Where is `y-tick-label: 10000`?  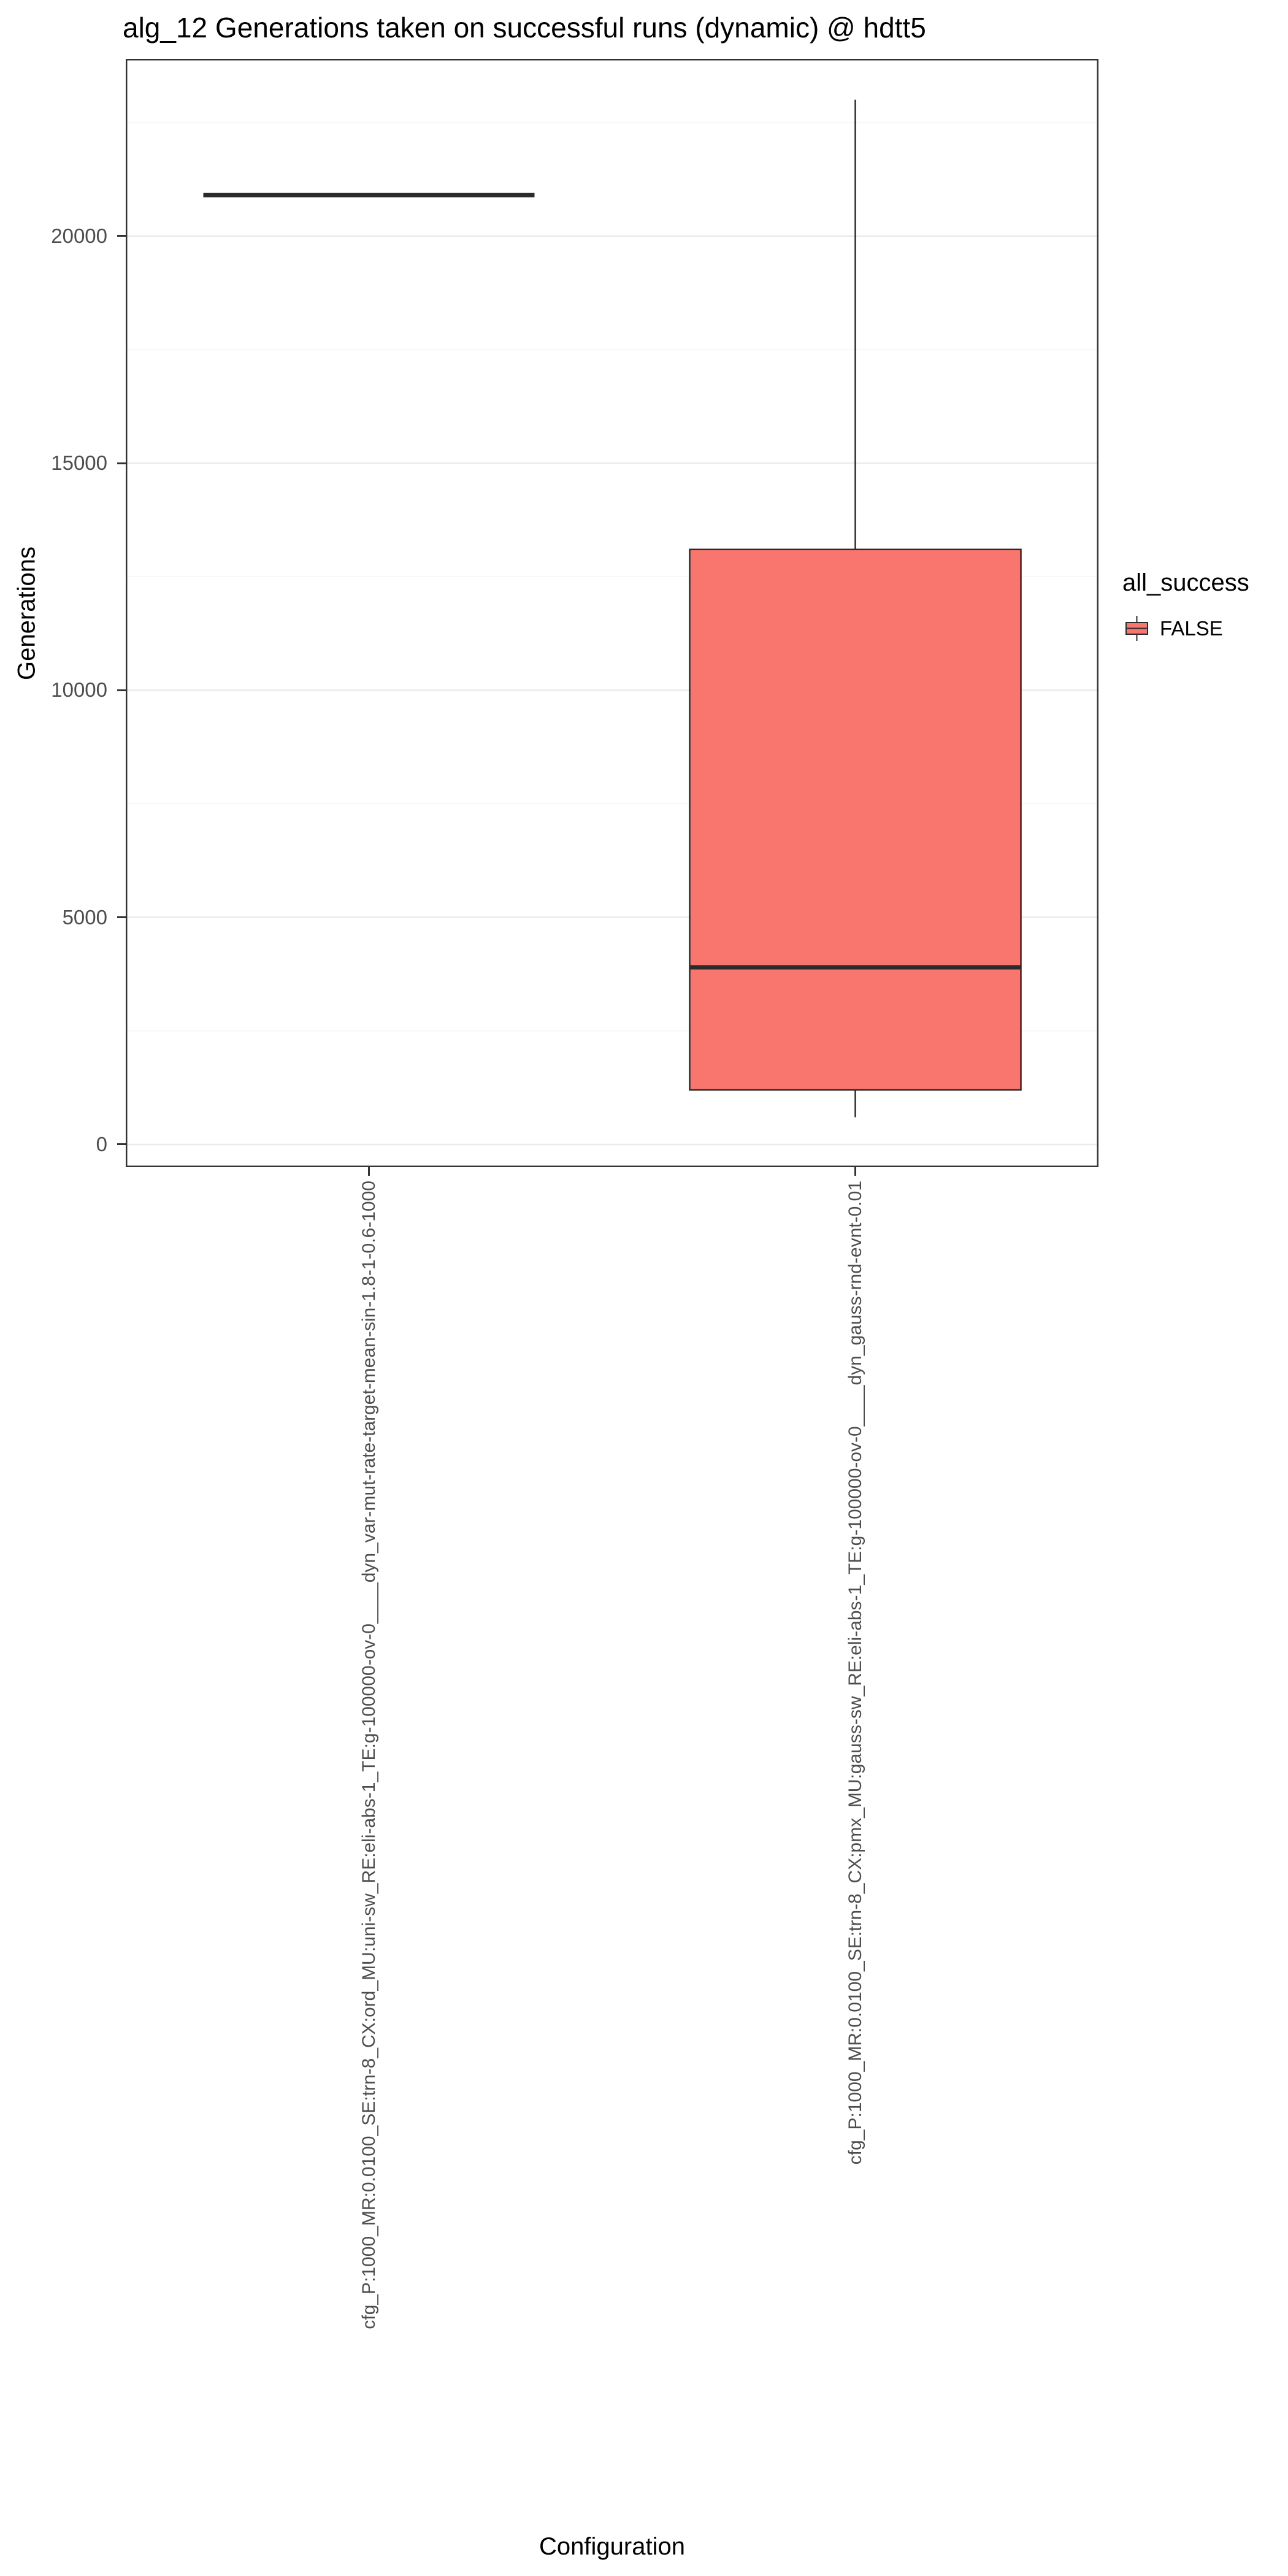 y-tick-label: 10000 is located at coordinates (79, 690).